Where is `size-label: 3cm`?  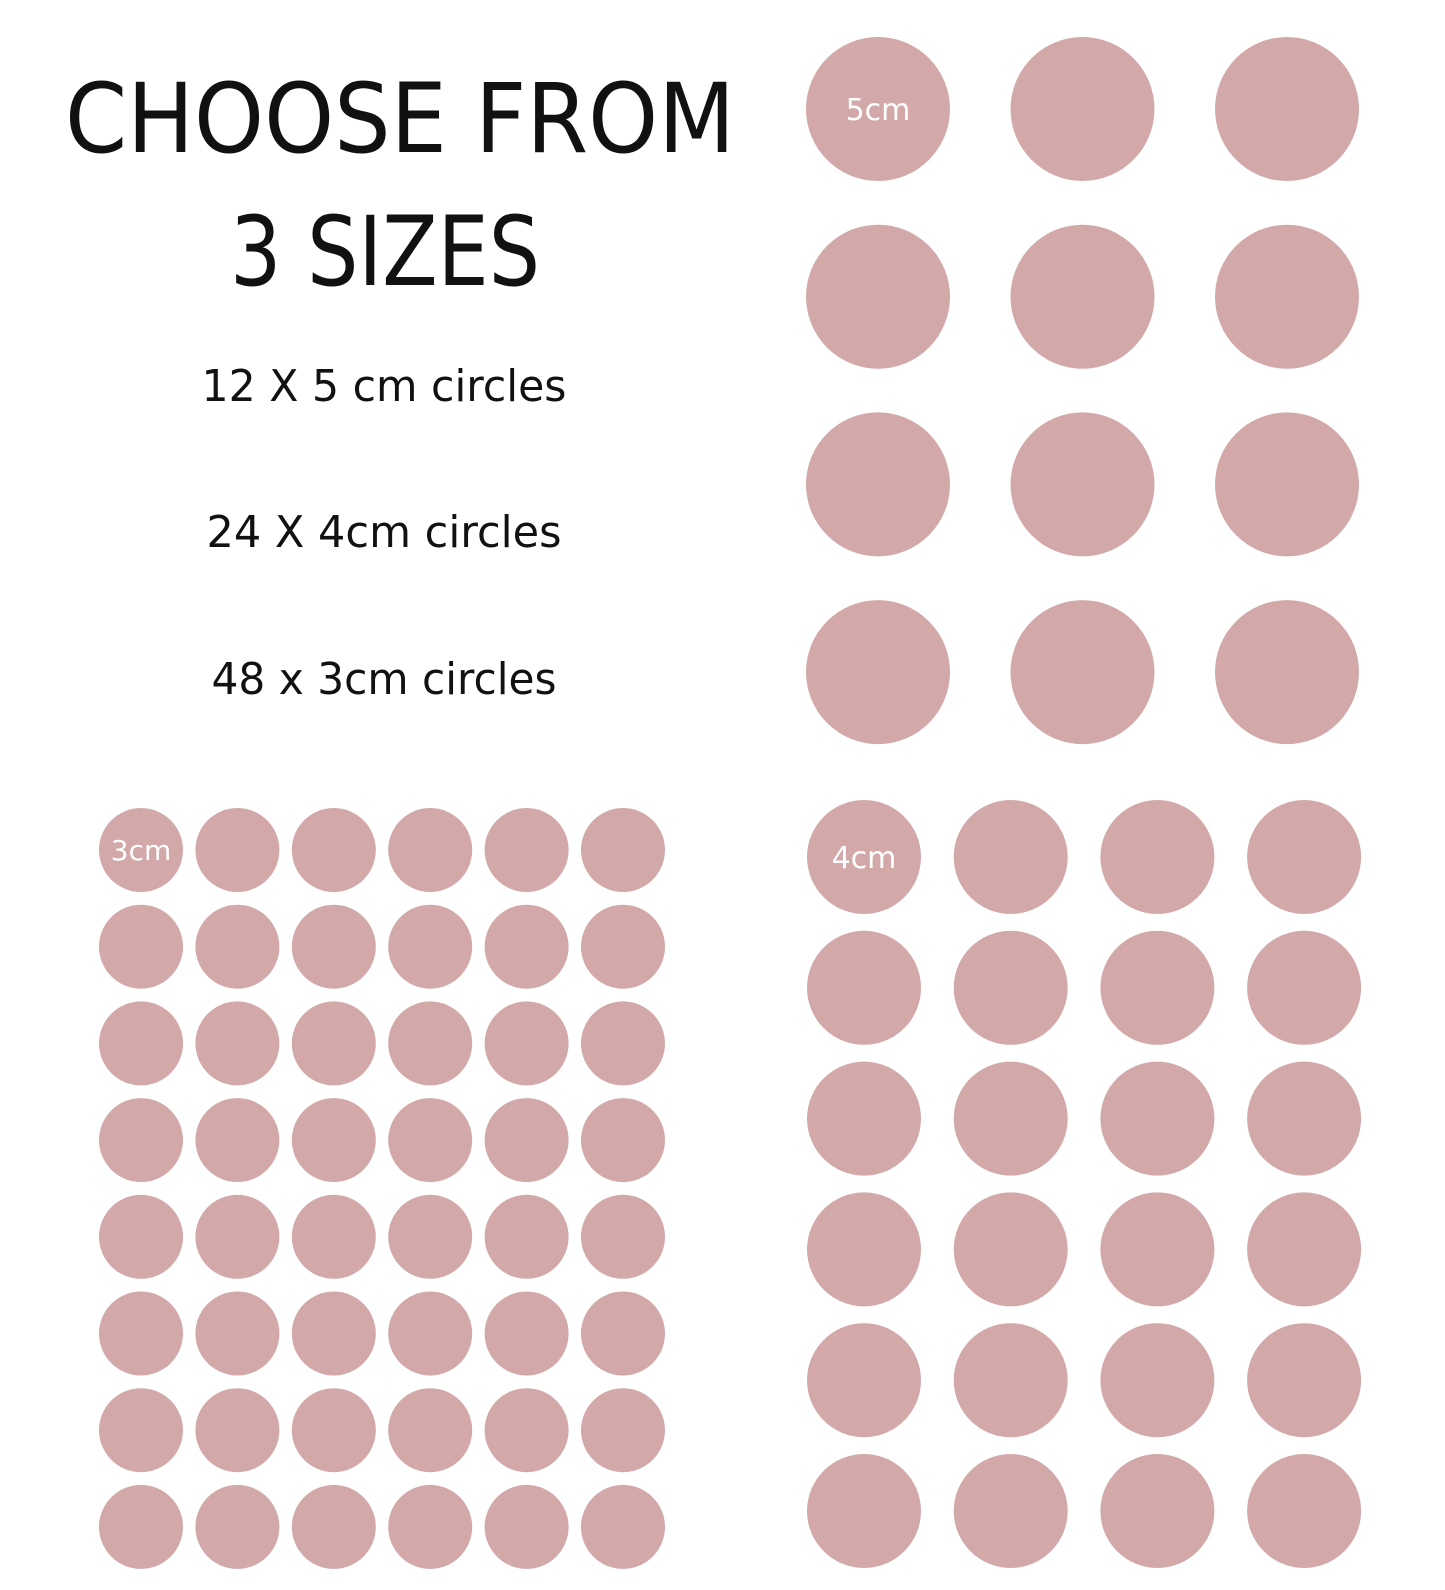 size-label: 3cm is located at coordinates (141, 850).